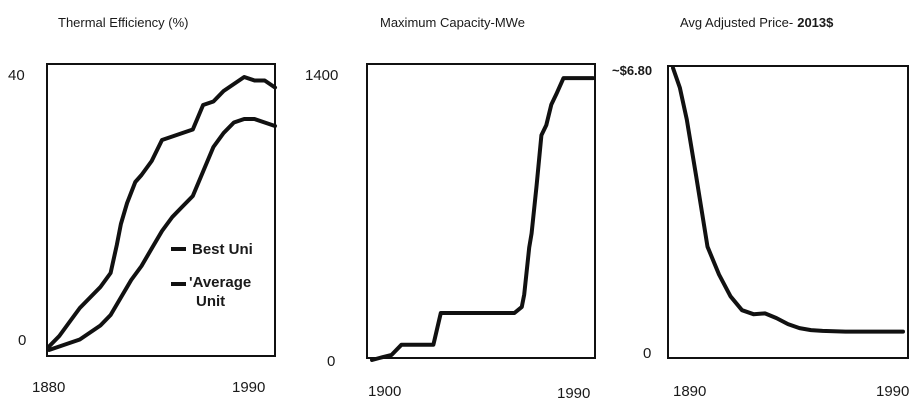 Image resolution: width=919 pixels, height=404 pixels. I want to click on x-tick-label: 1890, so click(689, 391).